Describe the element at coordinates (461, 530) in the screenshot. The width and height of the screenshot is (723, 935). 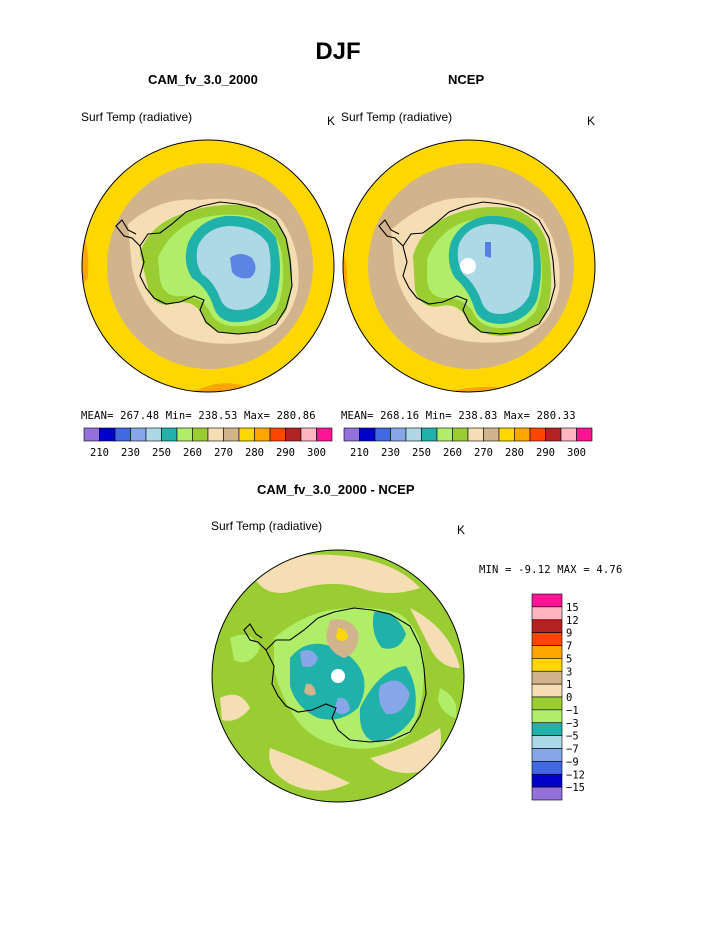
I see `diff-panel-units: K` at that location.